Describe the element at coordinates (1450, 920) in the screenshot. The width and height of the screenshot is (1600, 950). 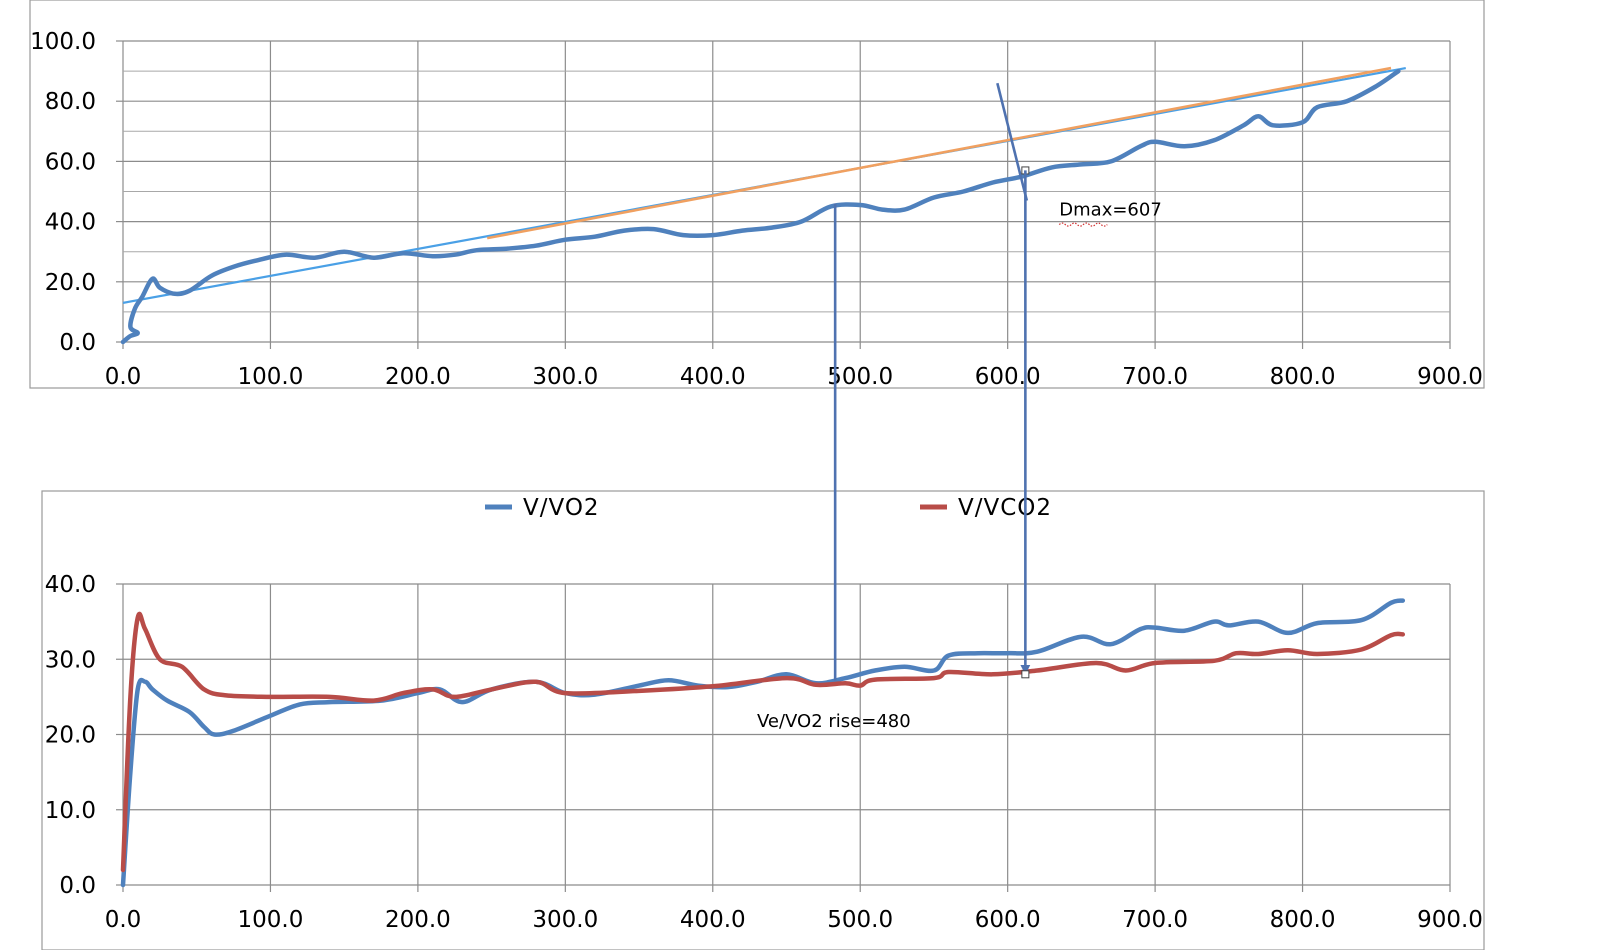
I see `chart-2-x-tick-label: 900.0` at that location.